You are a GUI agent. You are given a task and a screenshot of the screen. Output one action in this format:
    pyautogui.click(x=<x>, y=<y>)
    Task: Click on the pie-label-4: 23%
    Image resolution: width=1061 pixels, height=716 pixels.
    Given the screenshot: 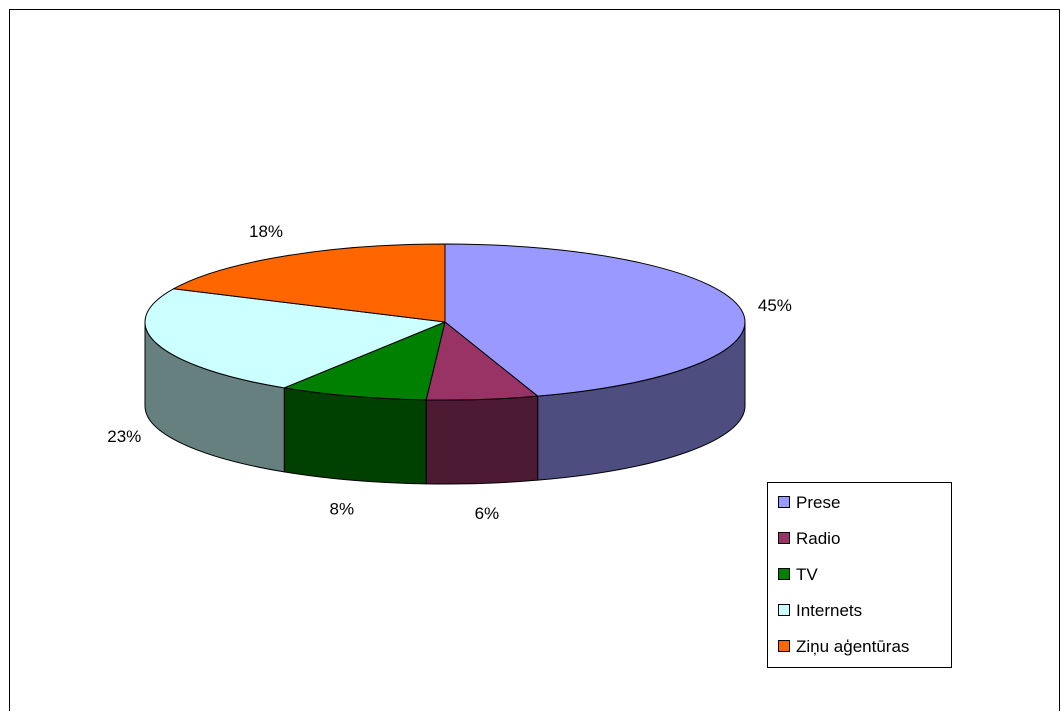 What is the action you would take?
    pyautogui.click(x=124, y=436)
    